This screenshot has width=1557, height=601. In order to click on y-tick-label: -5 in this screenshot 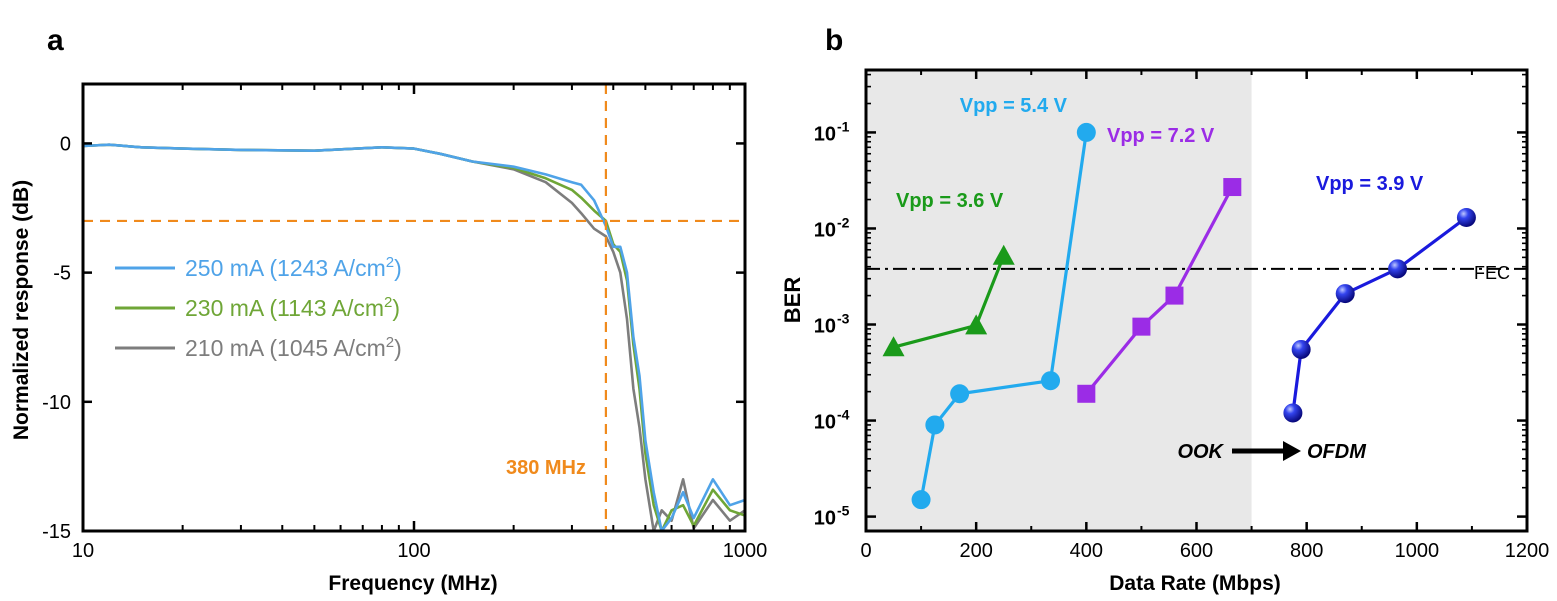, I will do `click(62, 274)`.